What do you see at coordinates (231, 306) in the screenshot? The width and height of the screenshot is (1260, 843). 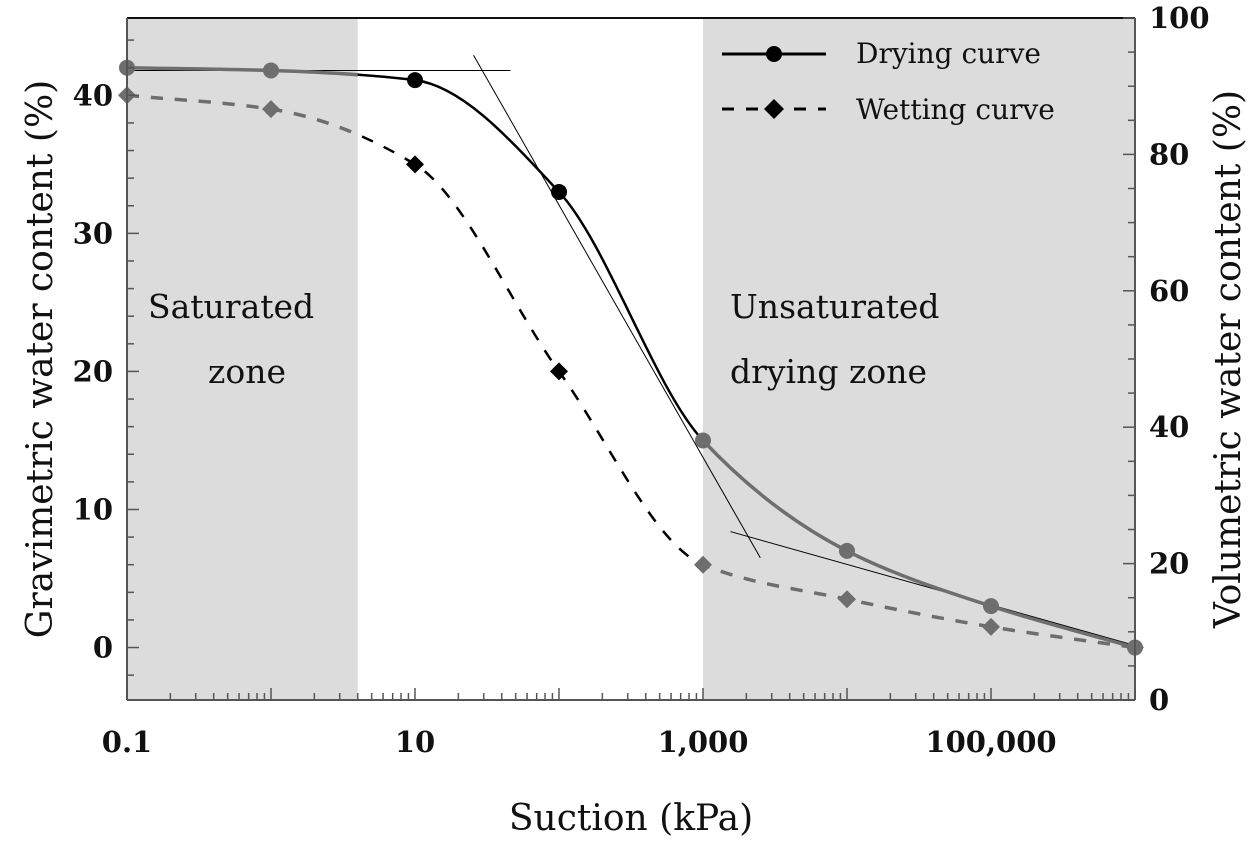 I see `zone-label-saturated-1: Saturated` at bounding box center [231, 306].